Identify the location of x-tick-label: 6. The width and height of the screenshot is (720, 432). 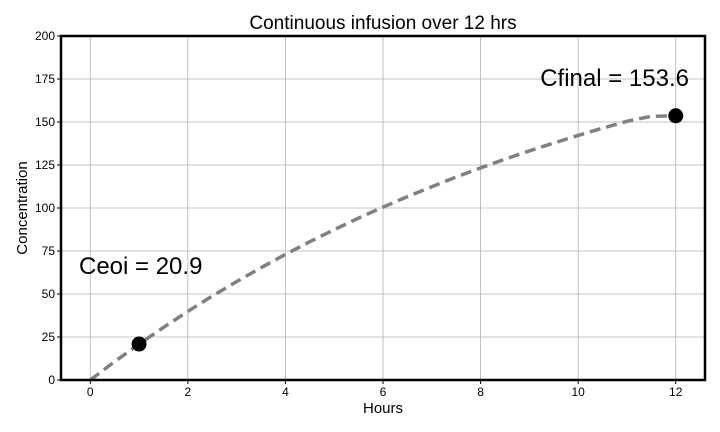
(383, 392).